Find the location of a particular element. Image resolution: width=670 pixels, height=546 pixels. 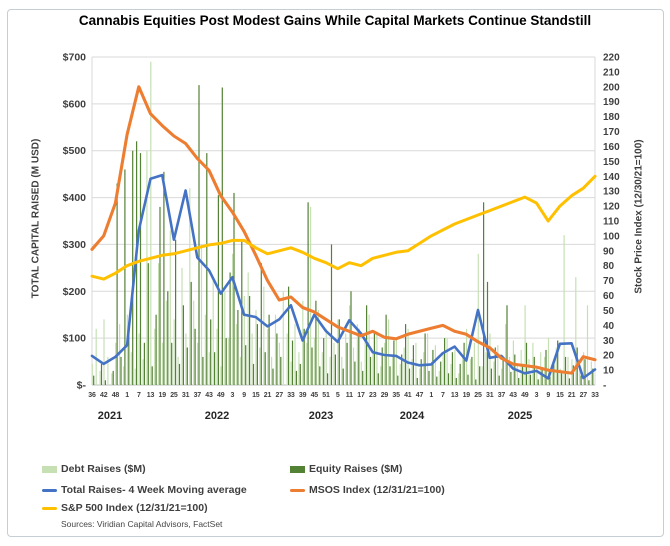

svg-text: 220 is located at coordinates (611, 58).